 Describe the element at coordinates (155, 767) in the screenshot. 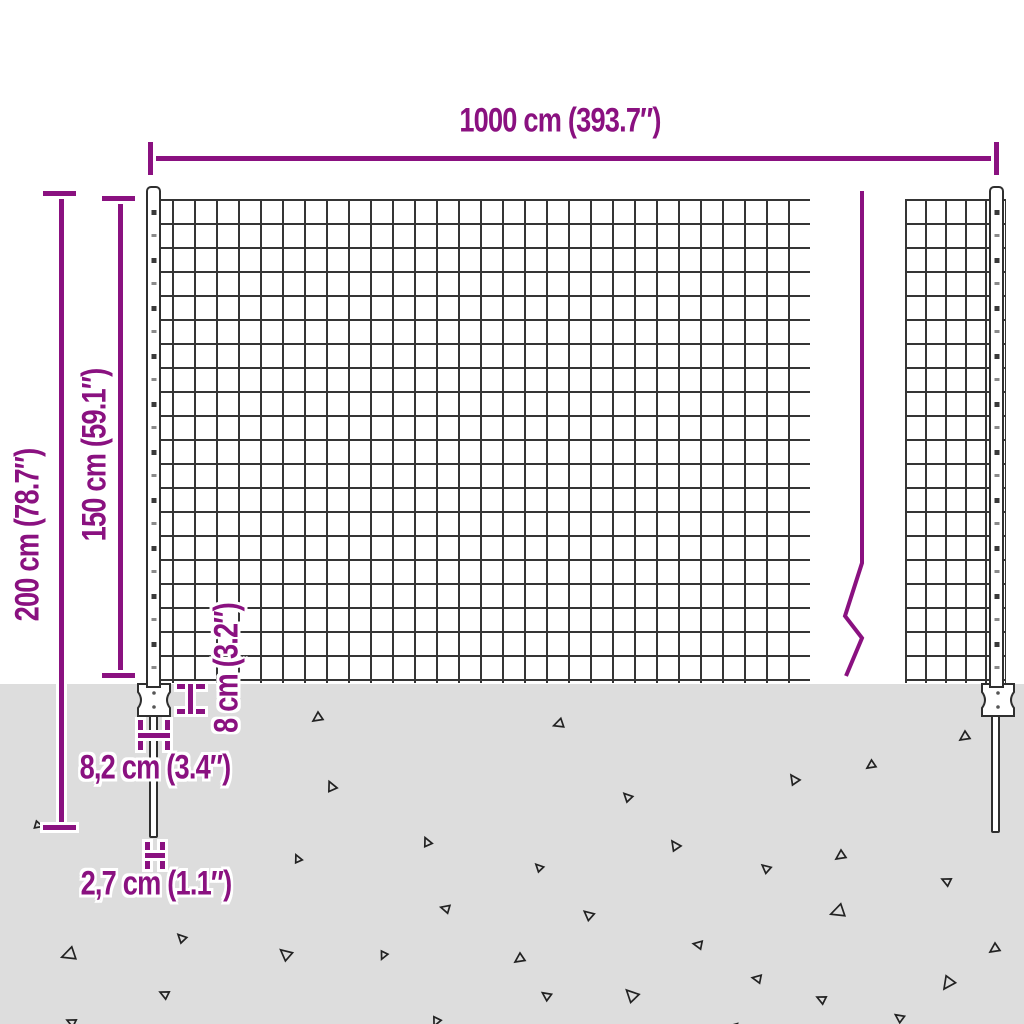

I see `plate-width-label: 8,2 cm (3.4″)` at that location.